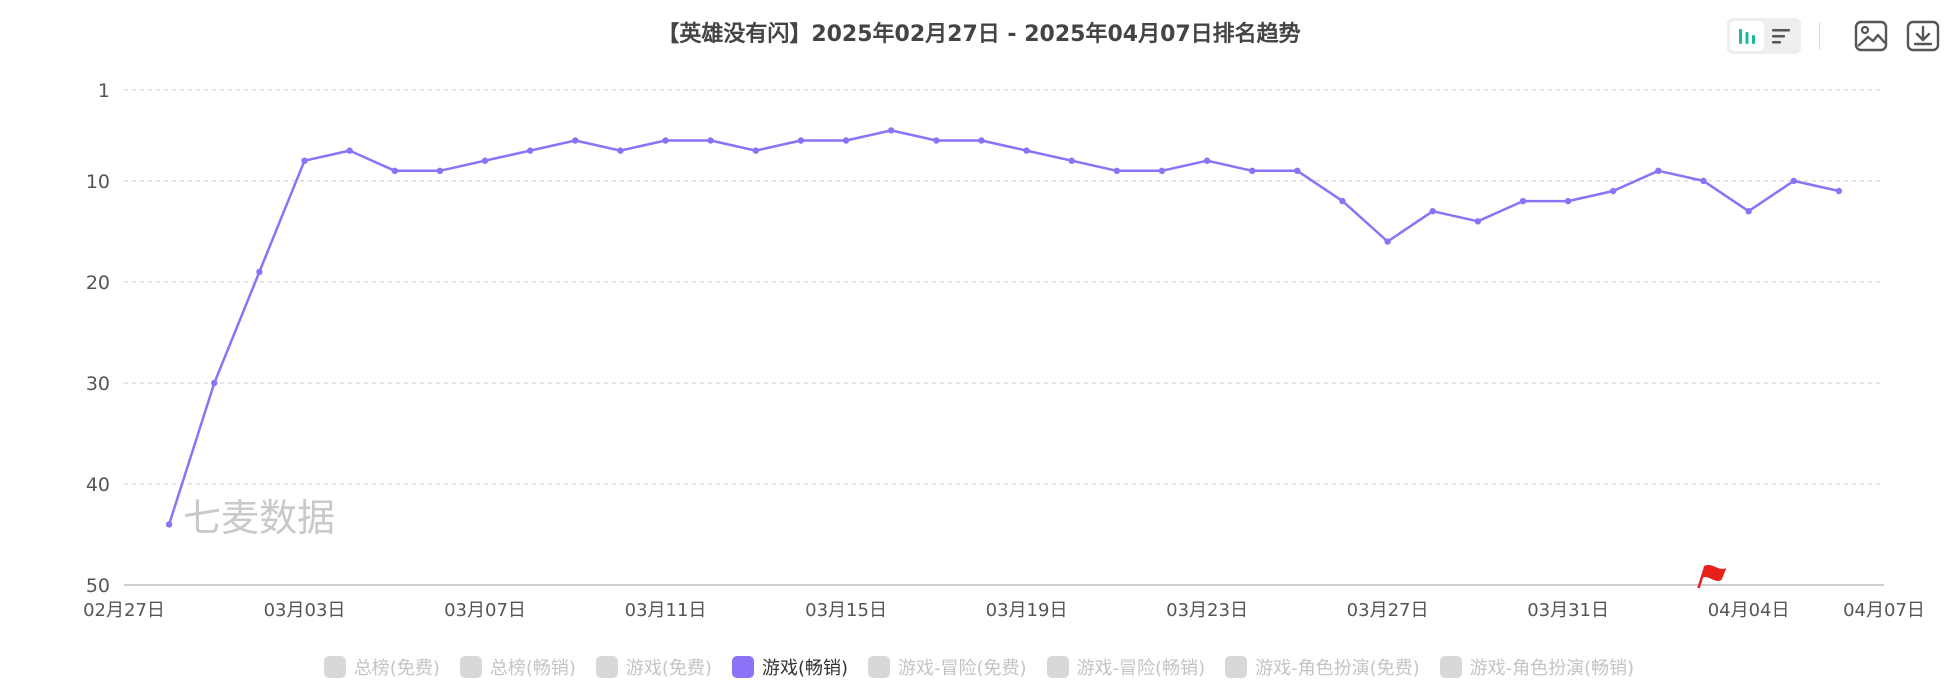  What do you see at coordinates (124, 610) in the screenshot?
I see `x-tick-label: 02月27日` at bounding box center [124, 610].